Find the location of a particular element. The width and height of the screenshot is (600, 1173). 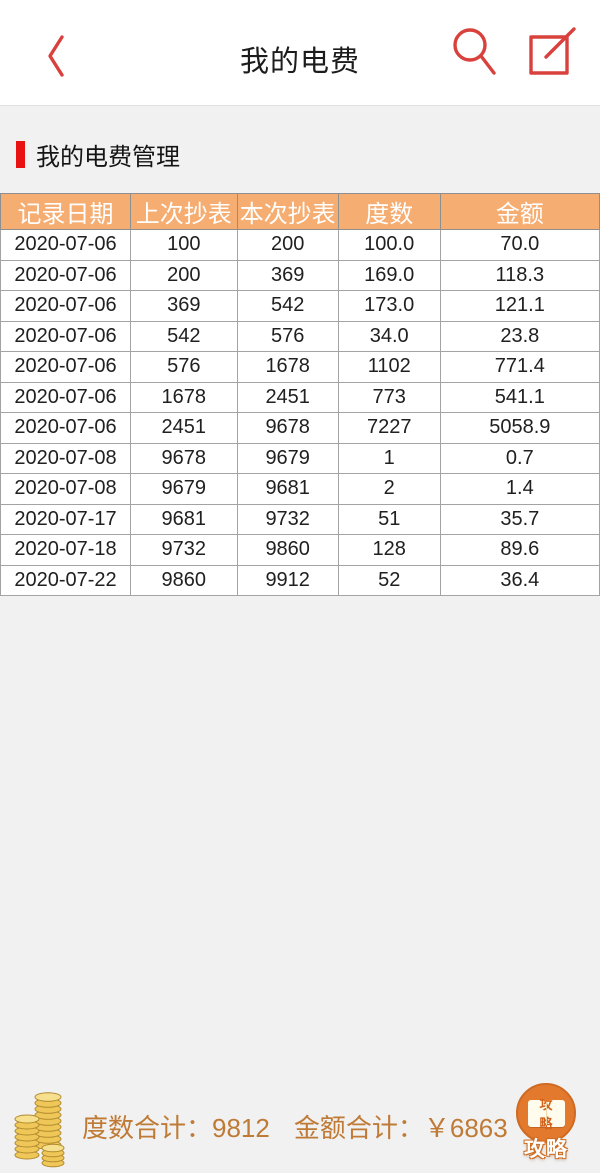

column-header: 度数 is located at coordinates (389, 211).